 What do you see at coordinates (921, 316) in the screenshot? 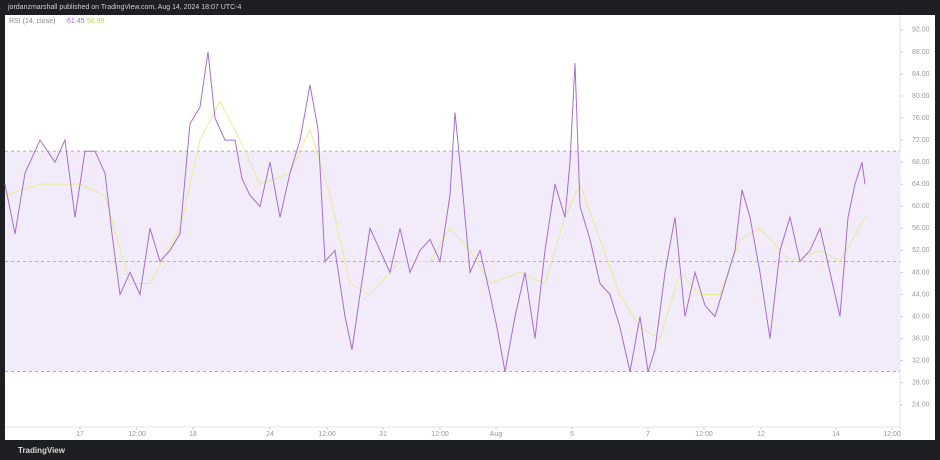
I see `y-tick-label: 40.00` at bounding box center [921, 316].